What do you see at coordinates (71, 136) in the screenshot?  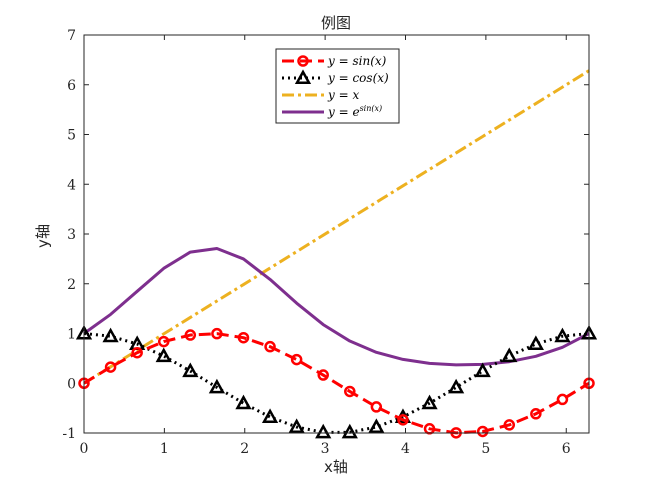 I see `y-tick-label: 5` at bounding box center [71, 136].